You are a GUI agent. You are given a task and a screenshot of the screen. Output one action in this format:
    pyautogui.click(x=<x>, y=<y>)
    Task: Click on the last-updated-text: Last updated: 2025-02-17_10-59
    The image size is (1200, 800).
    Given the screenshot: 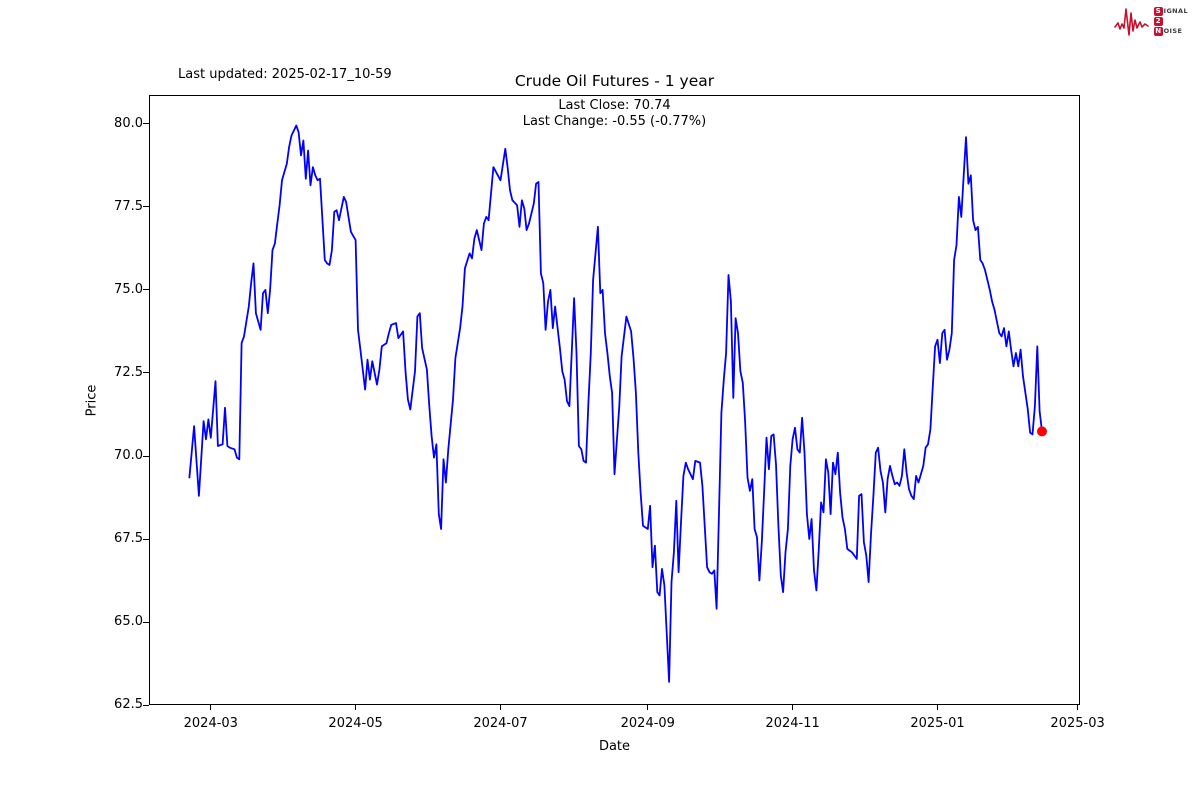 What is the action you would take?
    pyautogui.click(x=285, y=74)
    